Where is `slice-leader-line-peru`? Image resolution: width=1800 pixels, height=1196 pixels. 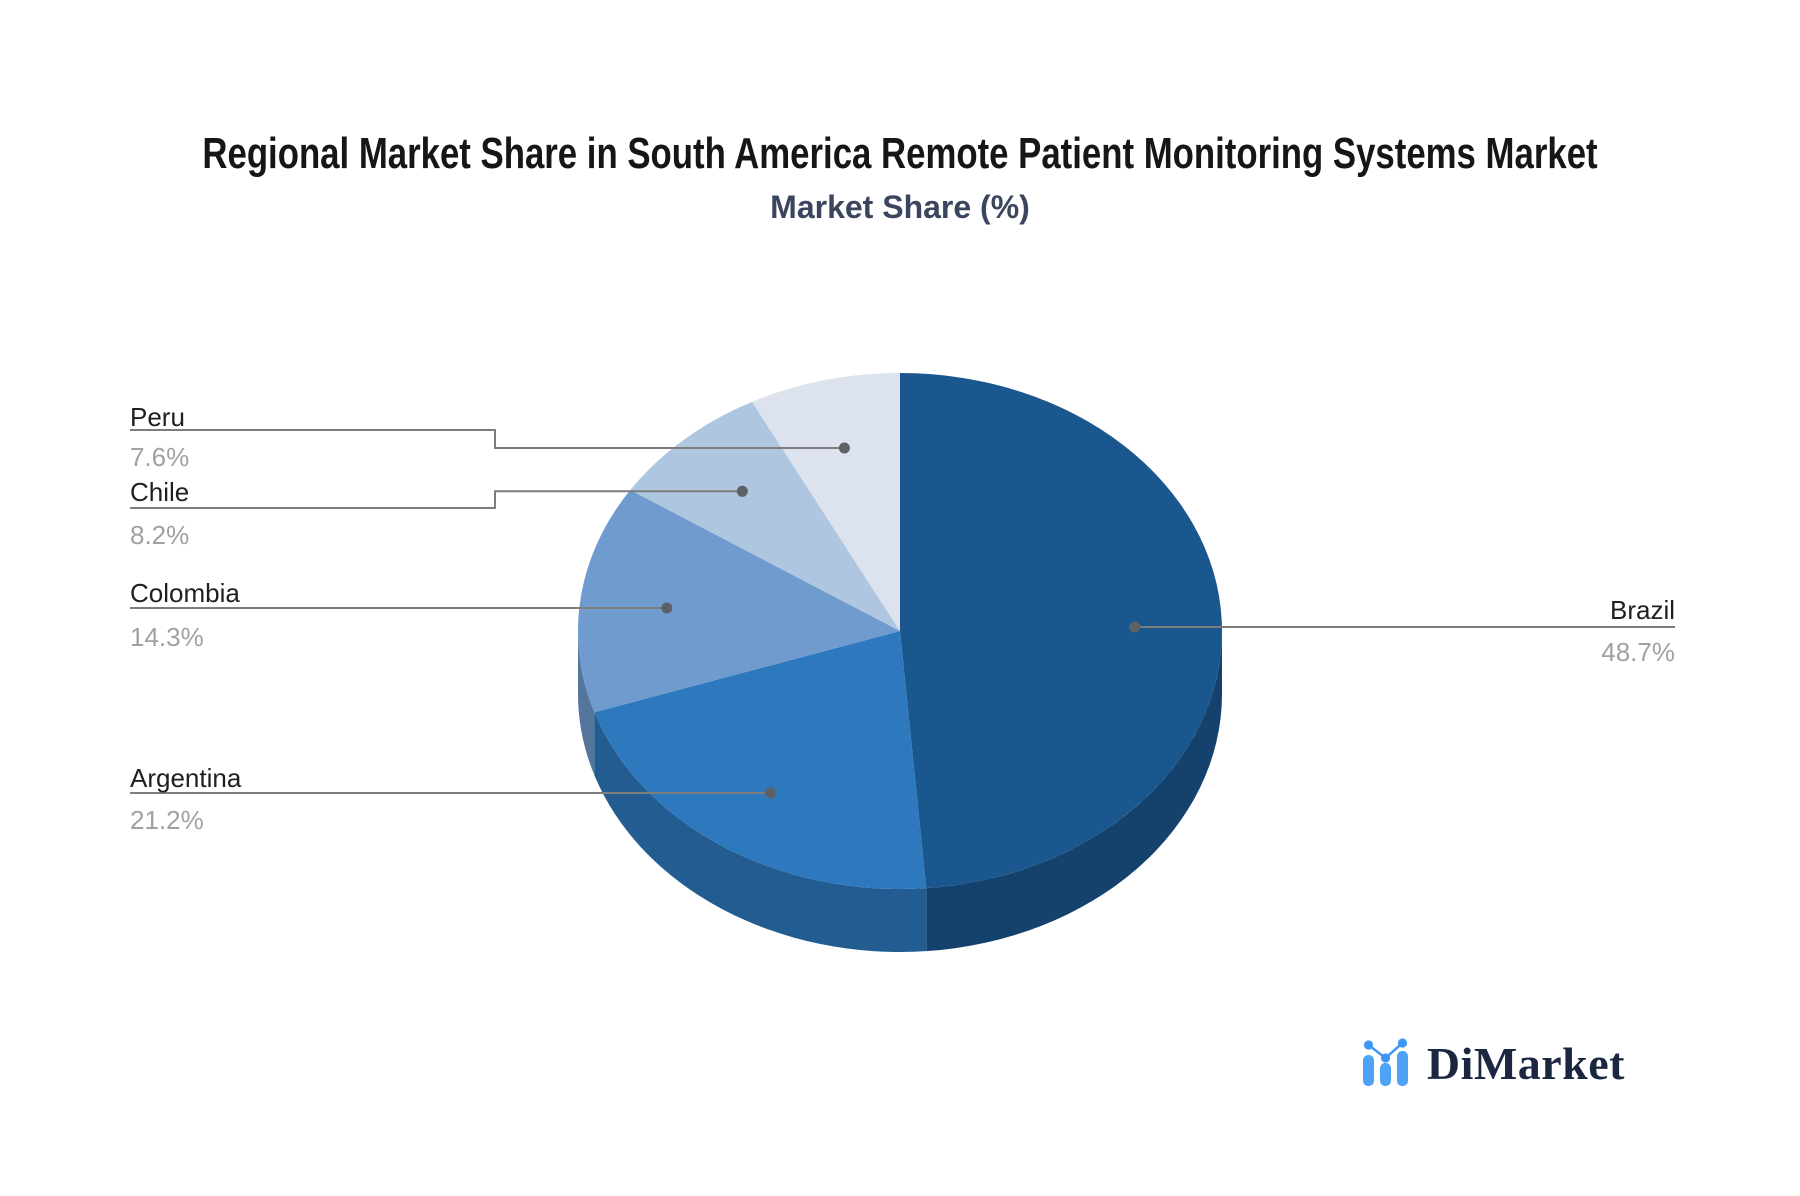 slice-leader-line-peru is located at coordinates (487, 439).